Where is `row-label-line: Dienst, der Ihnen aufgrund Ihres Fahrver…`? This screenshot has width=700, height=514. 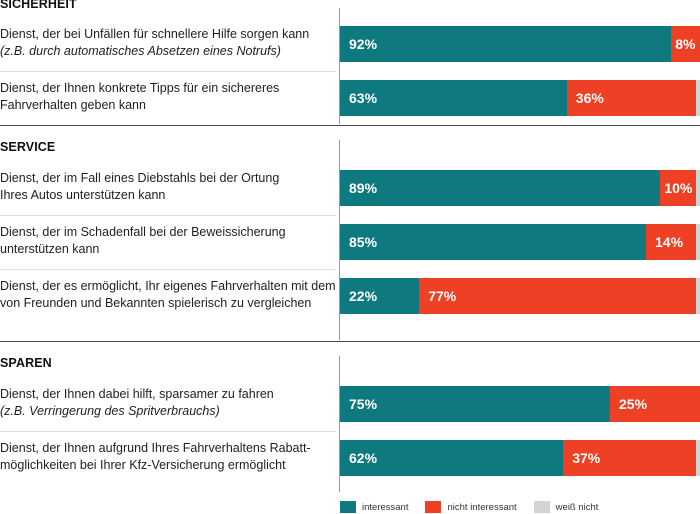 row-label-line: Dienst, der Ihnen aufgrund Ihres Fahrver… is located at coordinates (155, 448).